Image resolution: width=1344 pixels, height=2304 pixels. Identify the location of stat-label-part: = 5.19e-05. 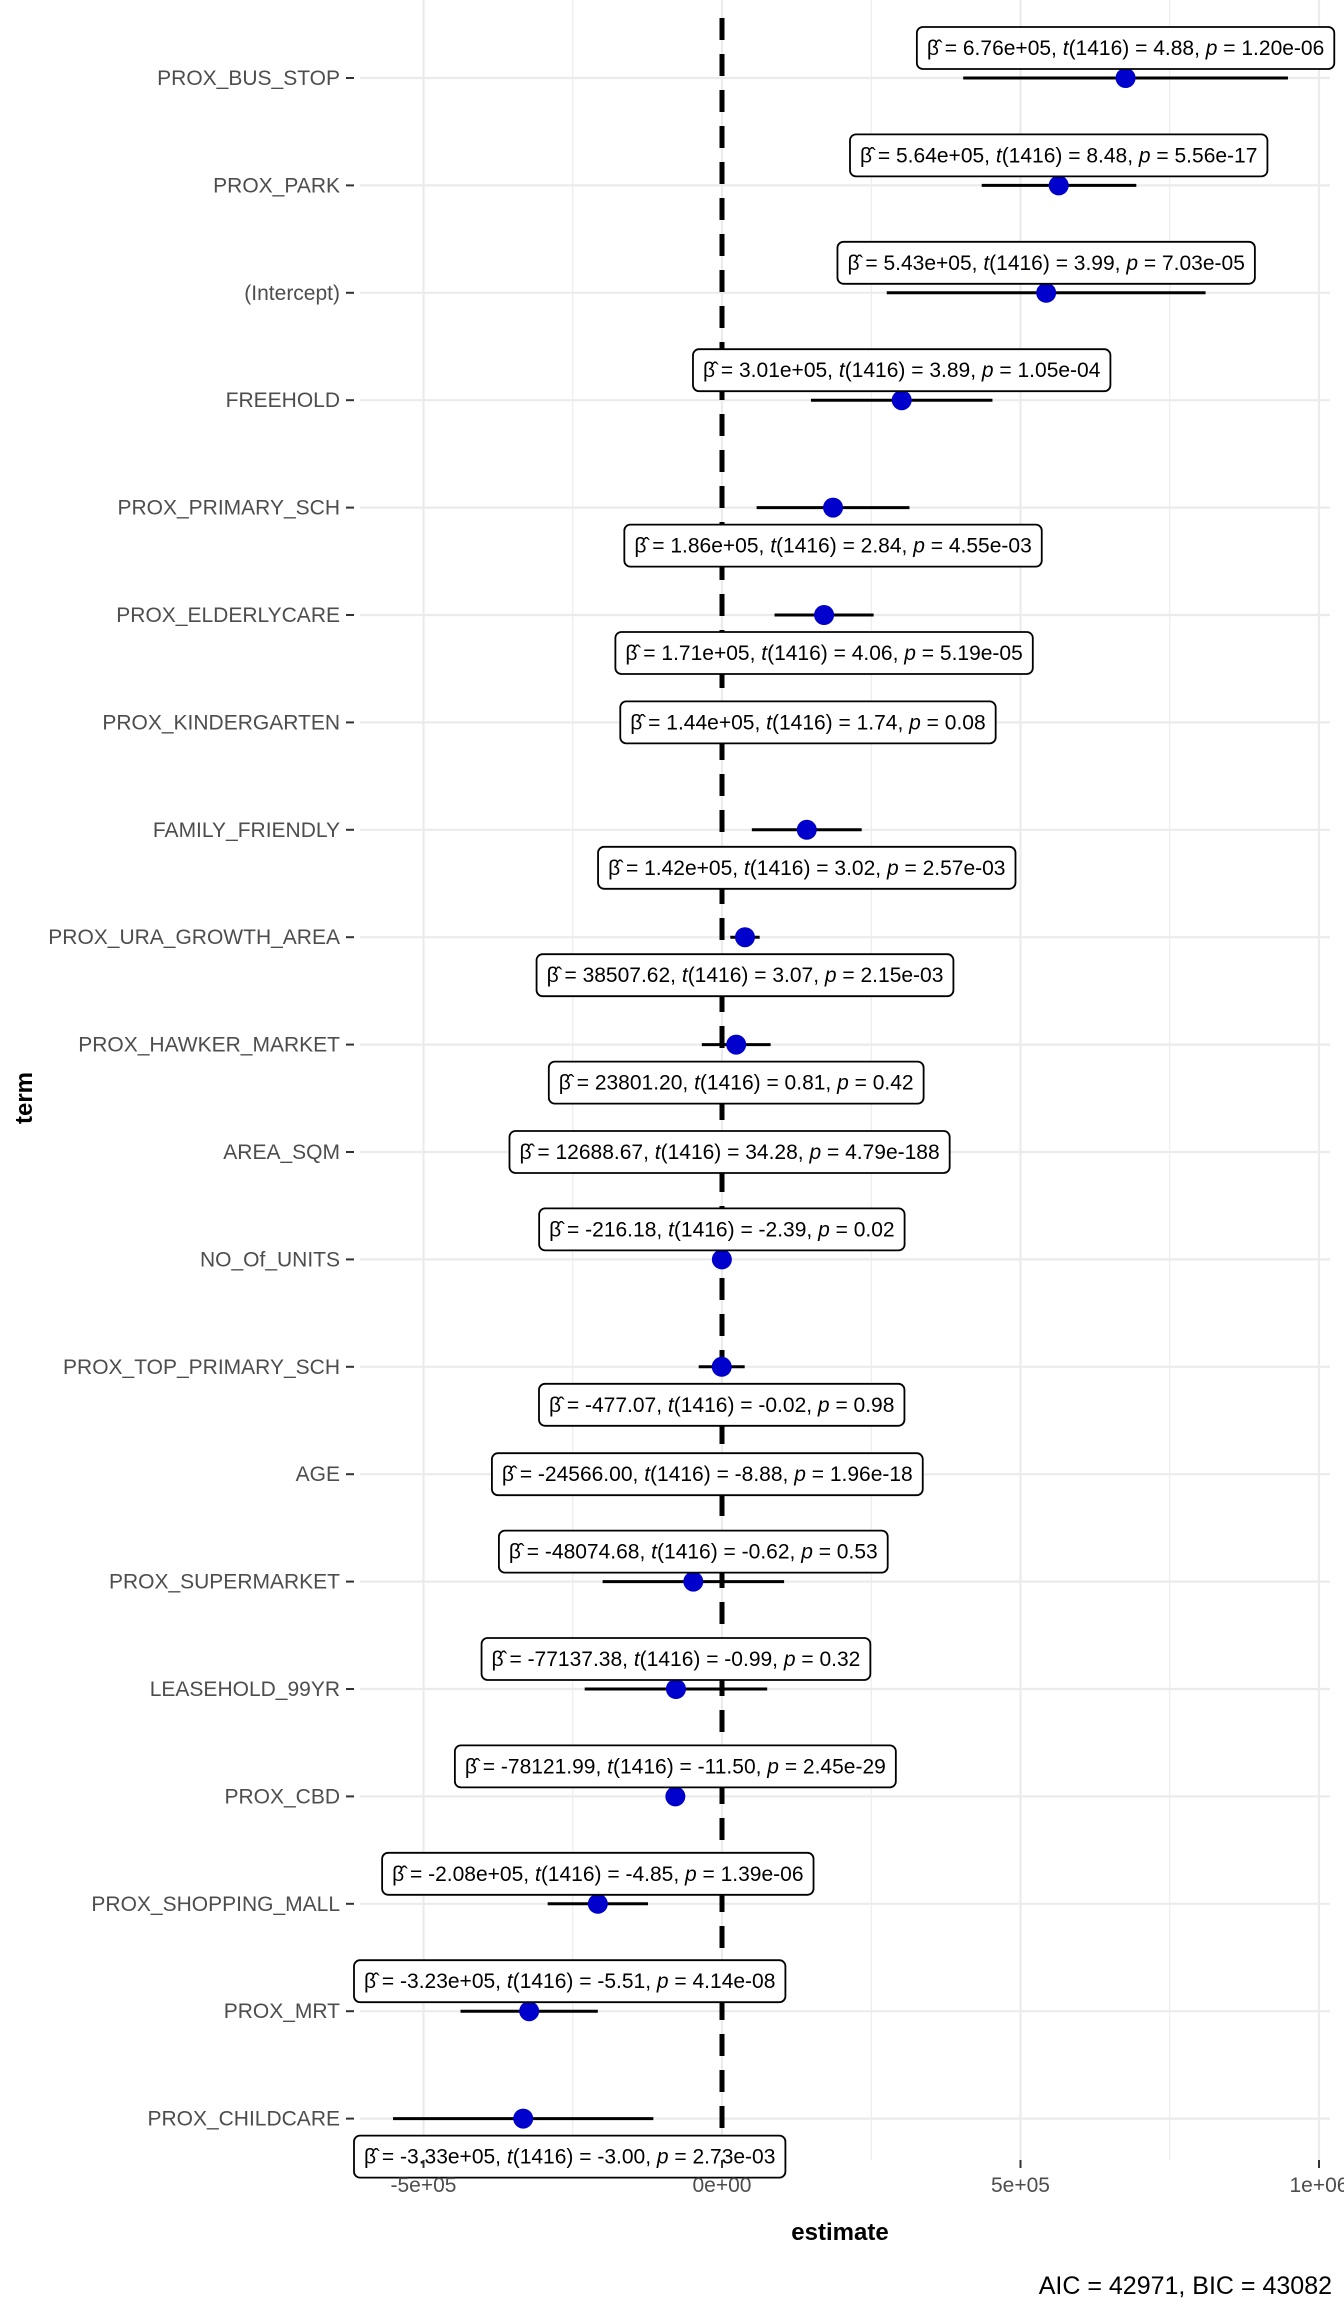
(969, 653).